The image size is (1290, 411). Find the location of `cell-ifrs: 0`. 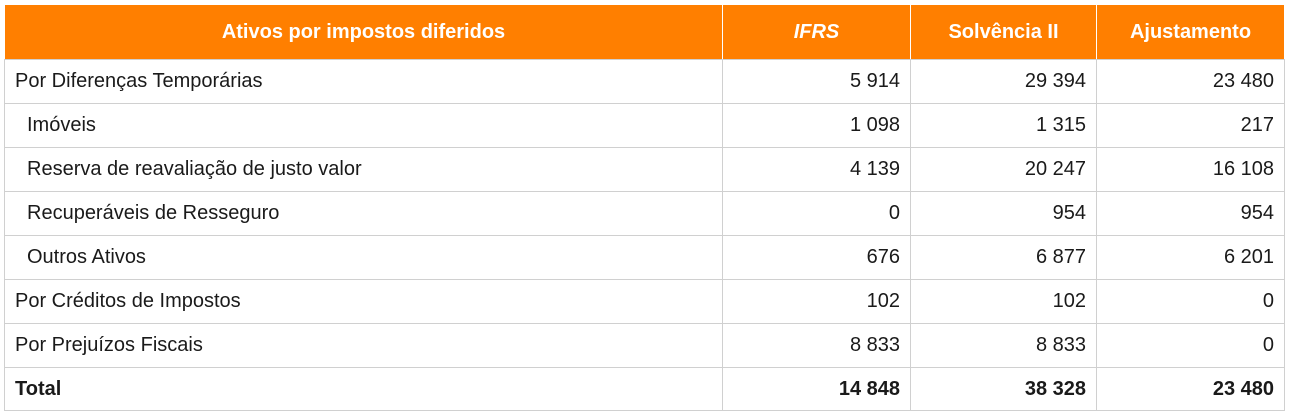

cell-ifrs: 0 is located at coordinates (816, 213).